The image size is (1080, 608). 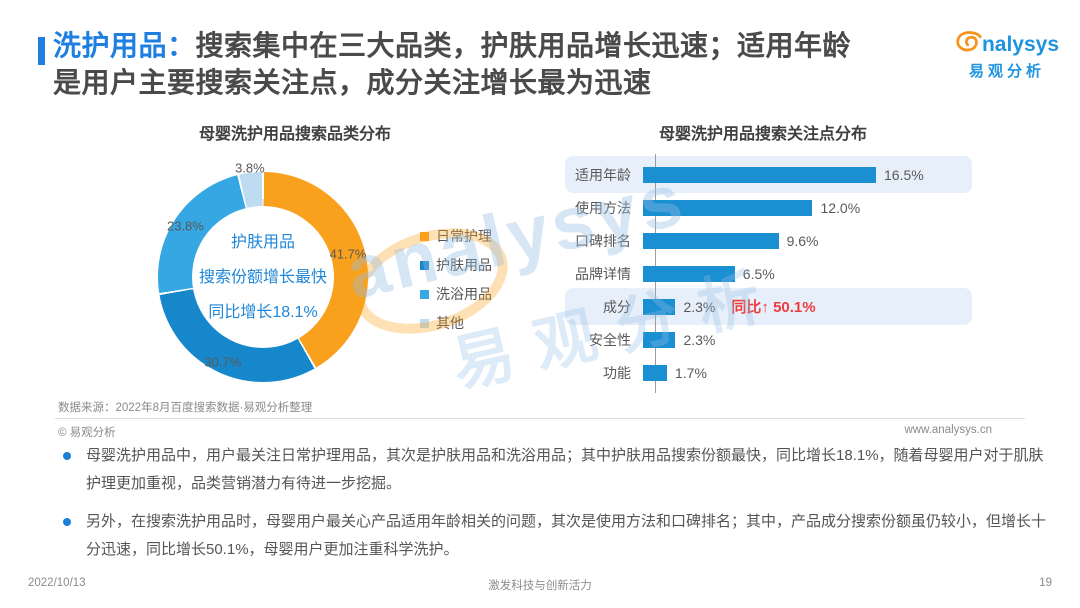 What do you see at coordinates (765, 307) in the screenshot?
I see `up-arrow-icon: ↑` at bounding box center [765, 307].